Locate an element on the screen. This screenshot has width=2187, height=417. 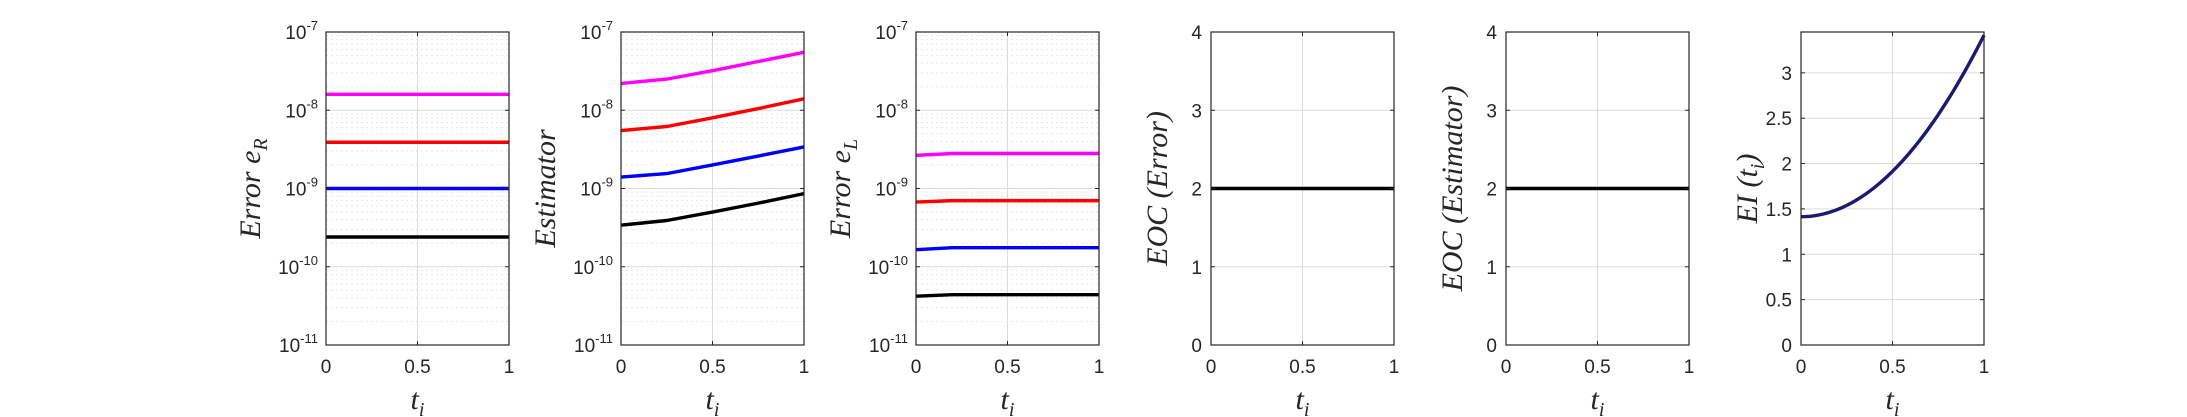
chart-panel: 0 1 2 3 4 0 0.5 1 ti EOC (Error) is located at coordinates (1270, 220).